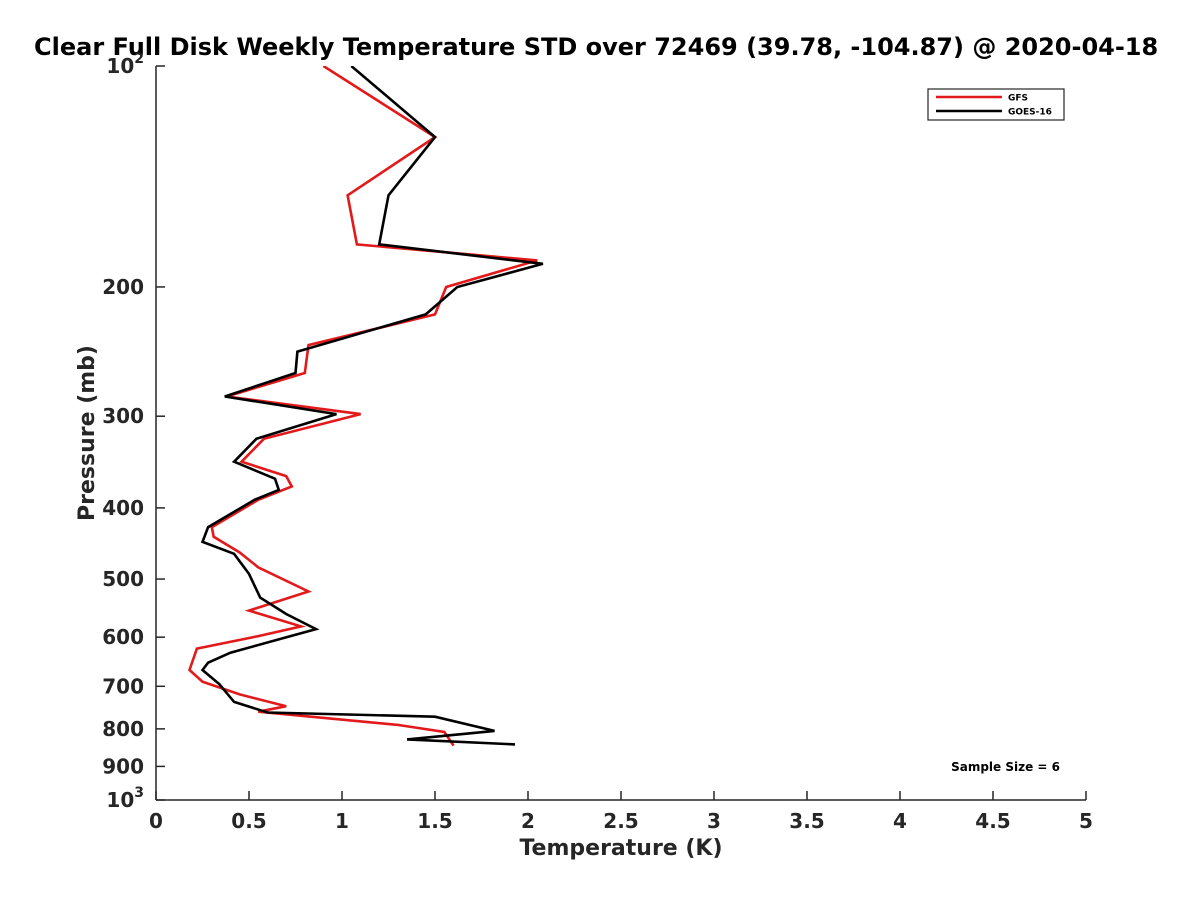  I want to click on x-tick-label: 5, so click(1086, 821).